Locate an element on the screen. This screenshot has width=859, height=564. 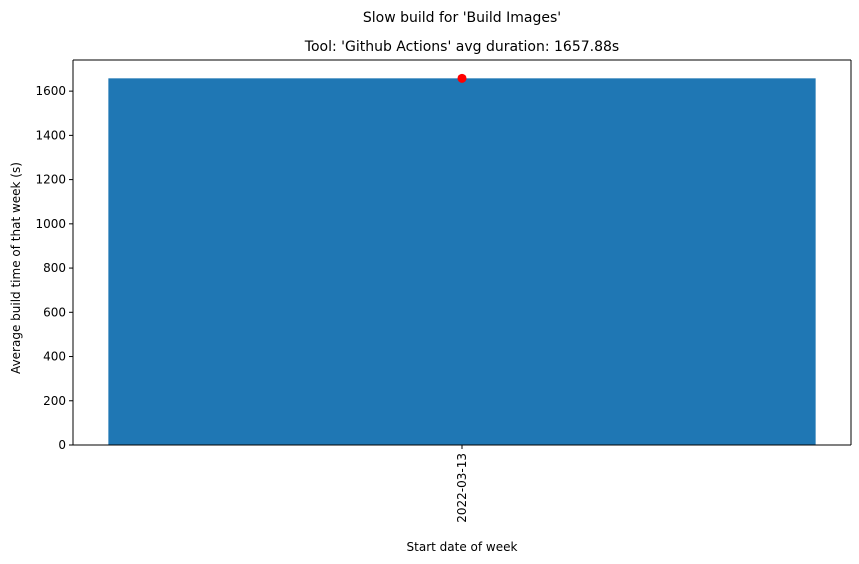
x-tick-label: 2022-03-13 is located at coordinates (462, 488).